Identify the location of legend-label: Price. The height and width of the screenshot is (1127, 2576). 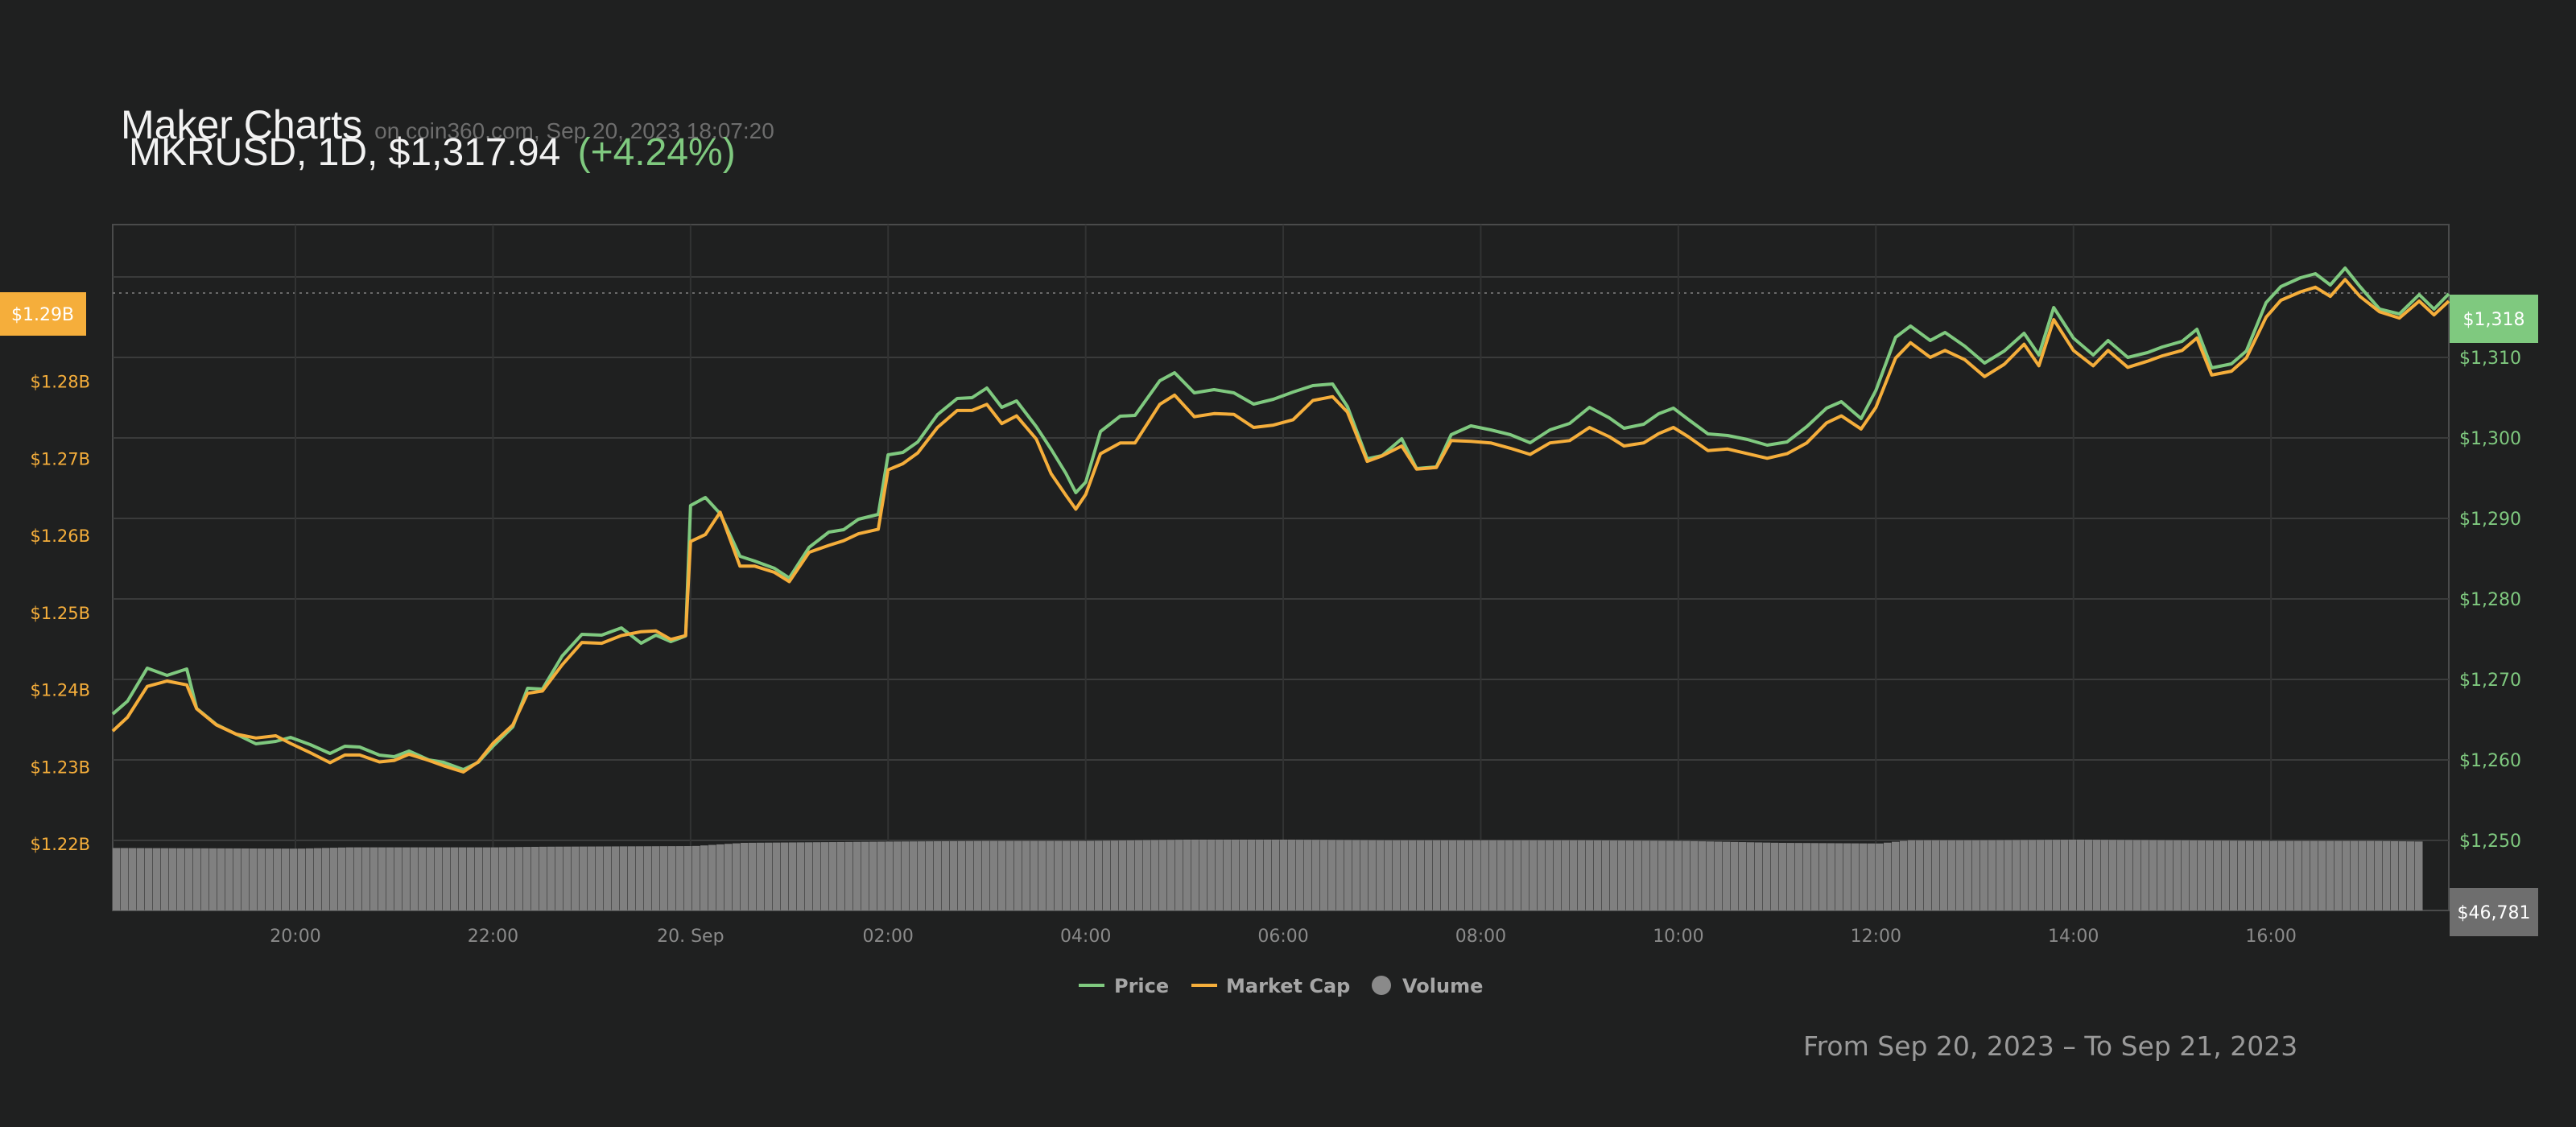
(1141, 986).